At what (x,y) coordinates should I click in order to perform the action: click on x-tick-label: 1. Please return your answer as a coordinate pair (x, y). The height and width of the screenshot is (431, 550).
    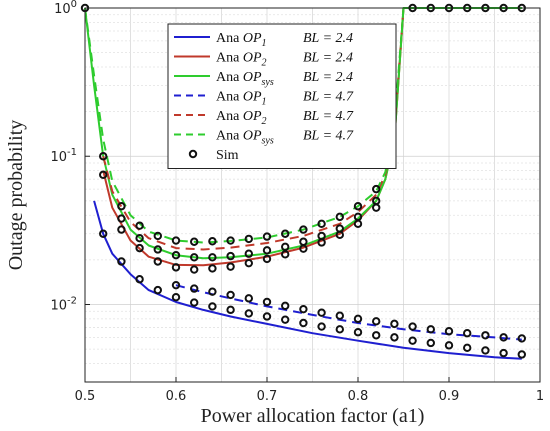
    Looking at the image, I should click on (540, 396).